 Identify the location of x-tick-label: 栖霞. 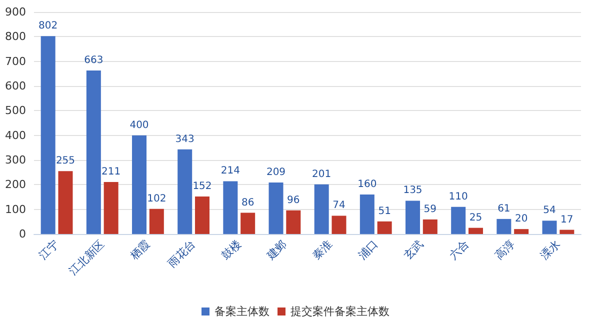
(140, 250).